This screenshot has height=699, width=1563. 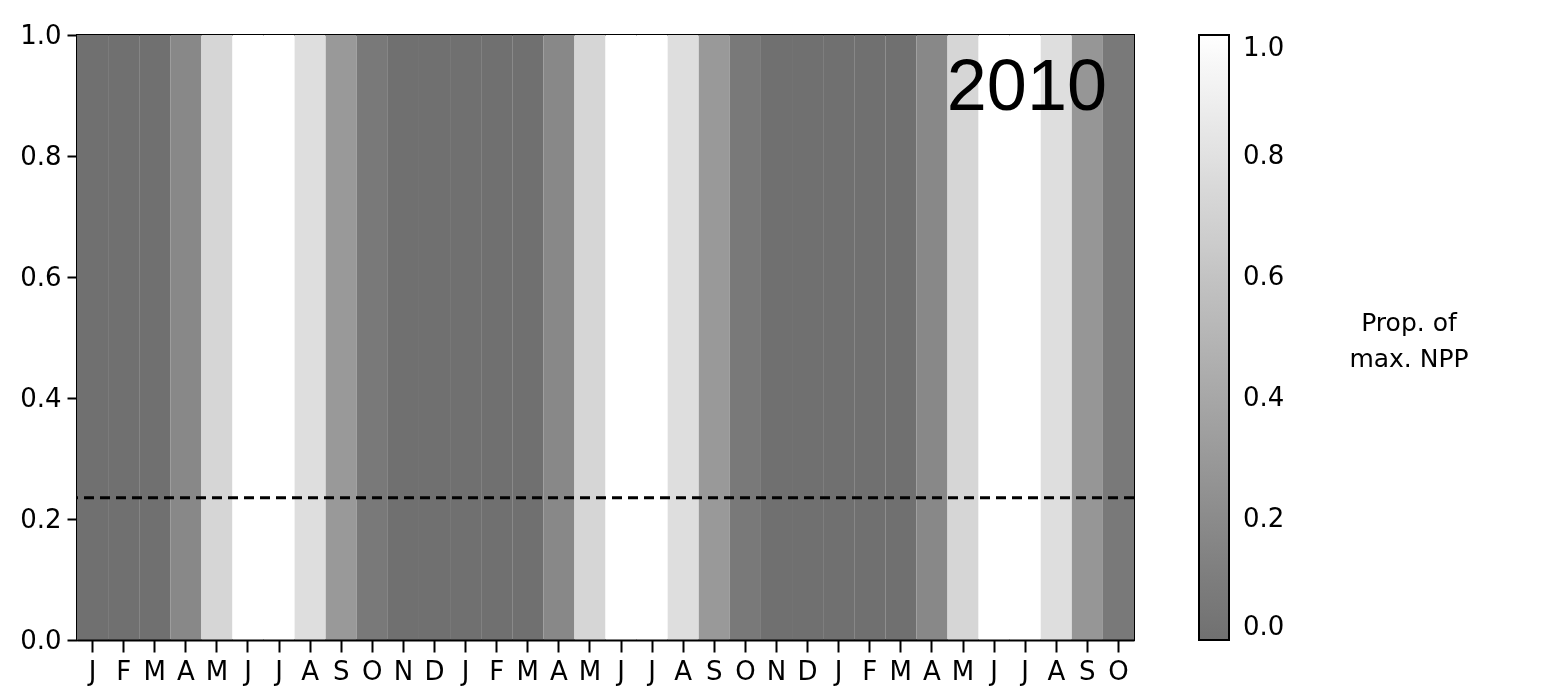 What do you see at coordinates (1264, 155) in the screenshot?
I see `color-bar-label: 0.8` at bounding box center [1264, 155].